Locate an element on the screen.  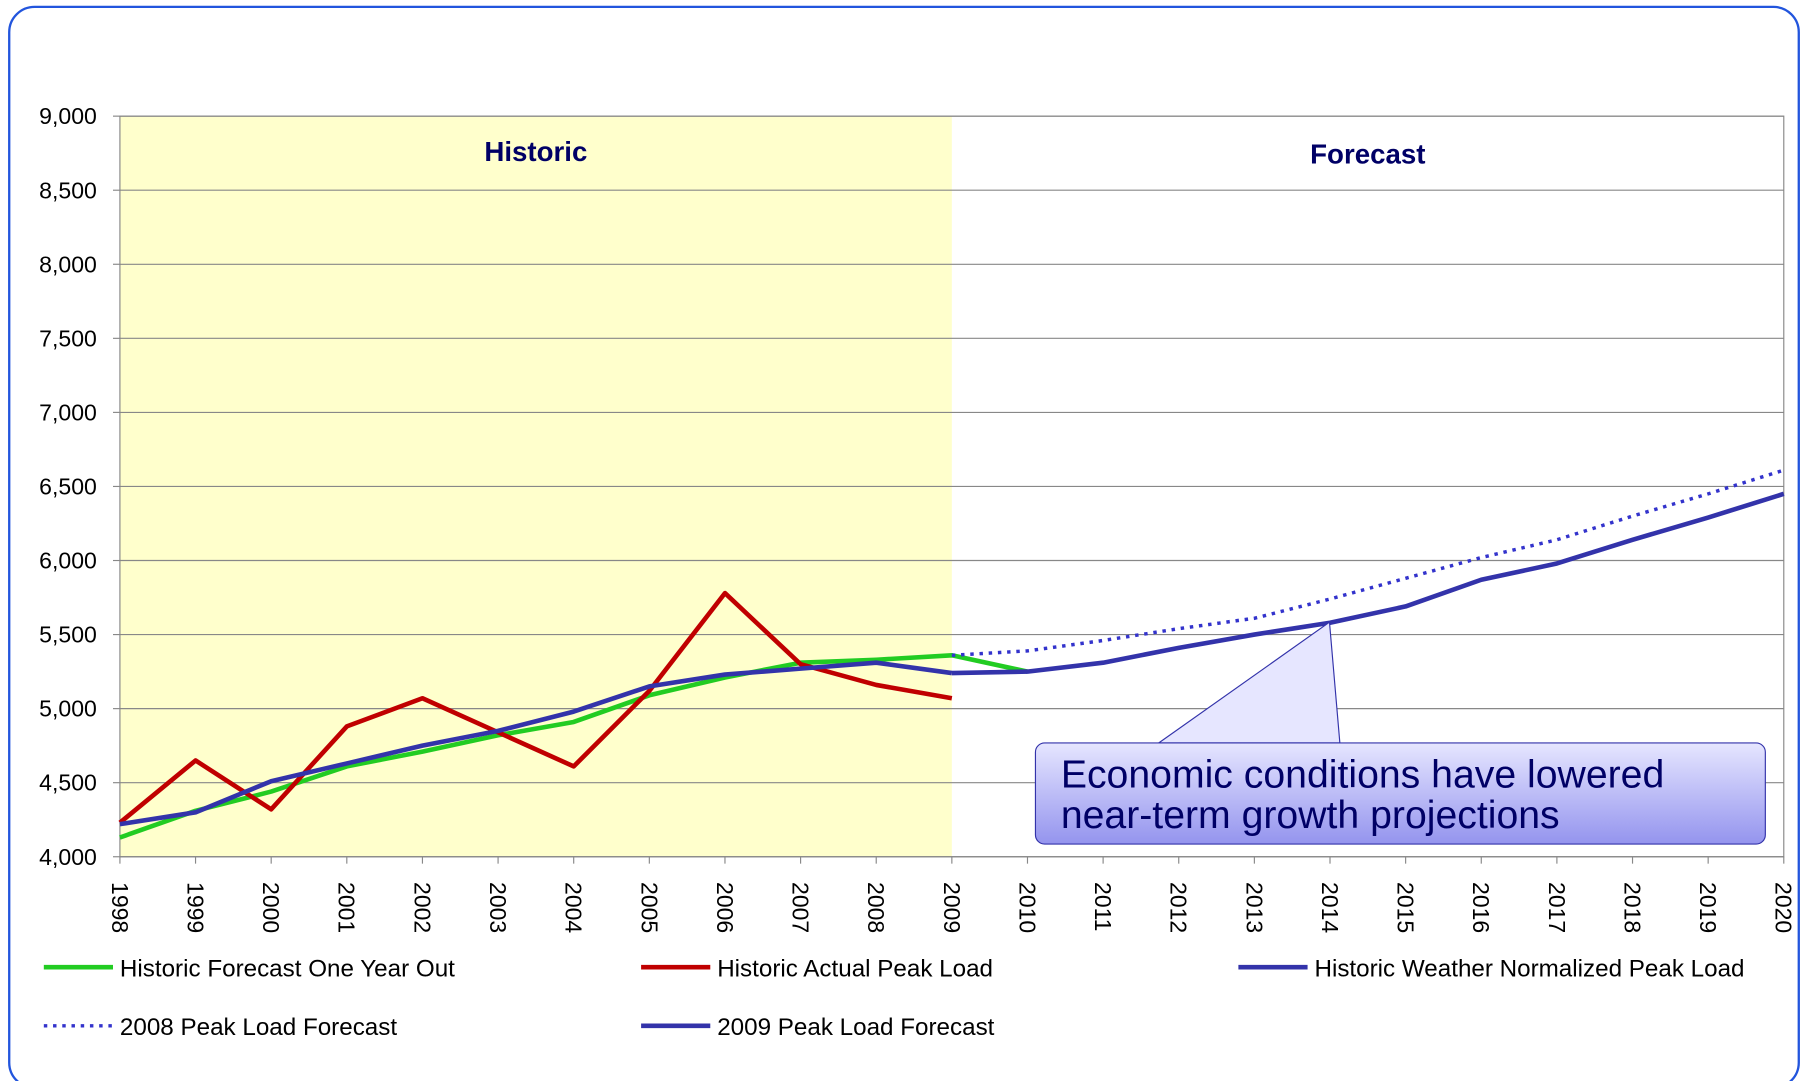
y-tick-label: 5,000 is located at coordinates (68, 709).